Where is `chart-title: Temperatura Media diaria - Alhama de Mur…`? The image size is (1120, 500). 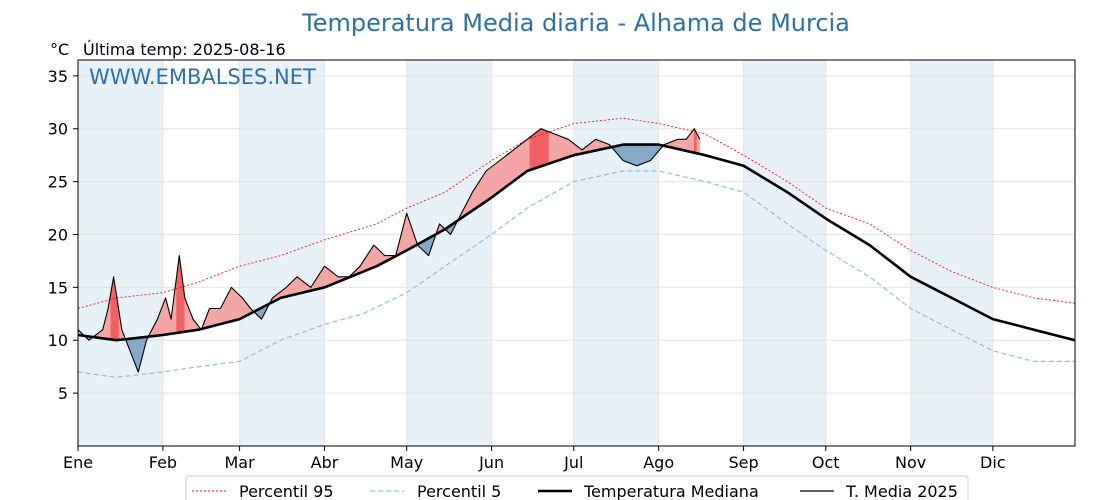 chart-title: Temperatura Media diaria - Alhama de Mur… is located at coordinates (575, 23).